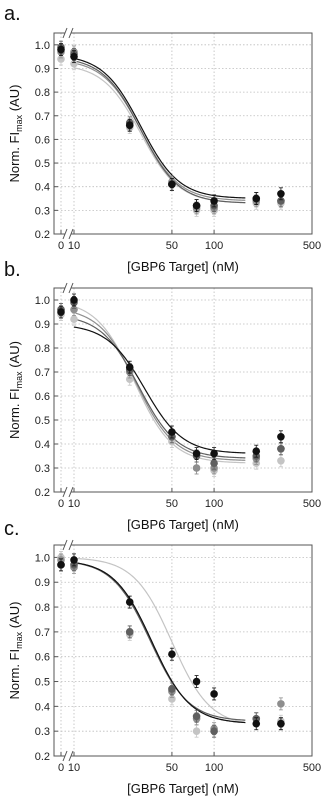 The image size is (328, 803). Describe the element at coordinates (12, 14) in the screenshot. I see `panel-label: a.` at that location.